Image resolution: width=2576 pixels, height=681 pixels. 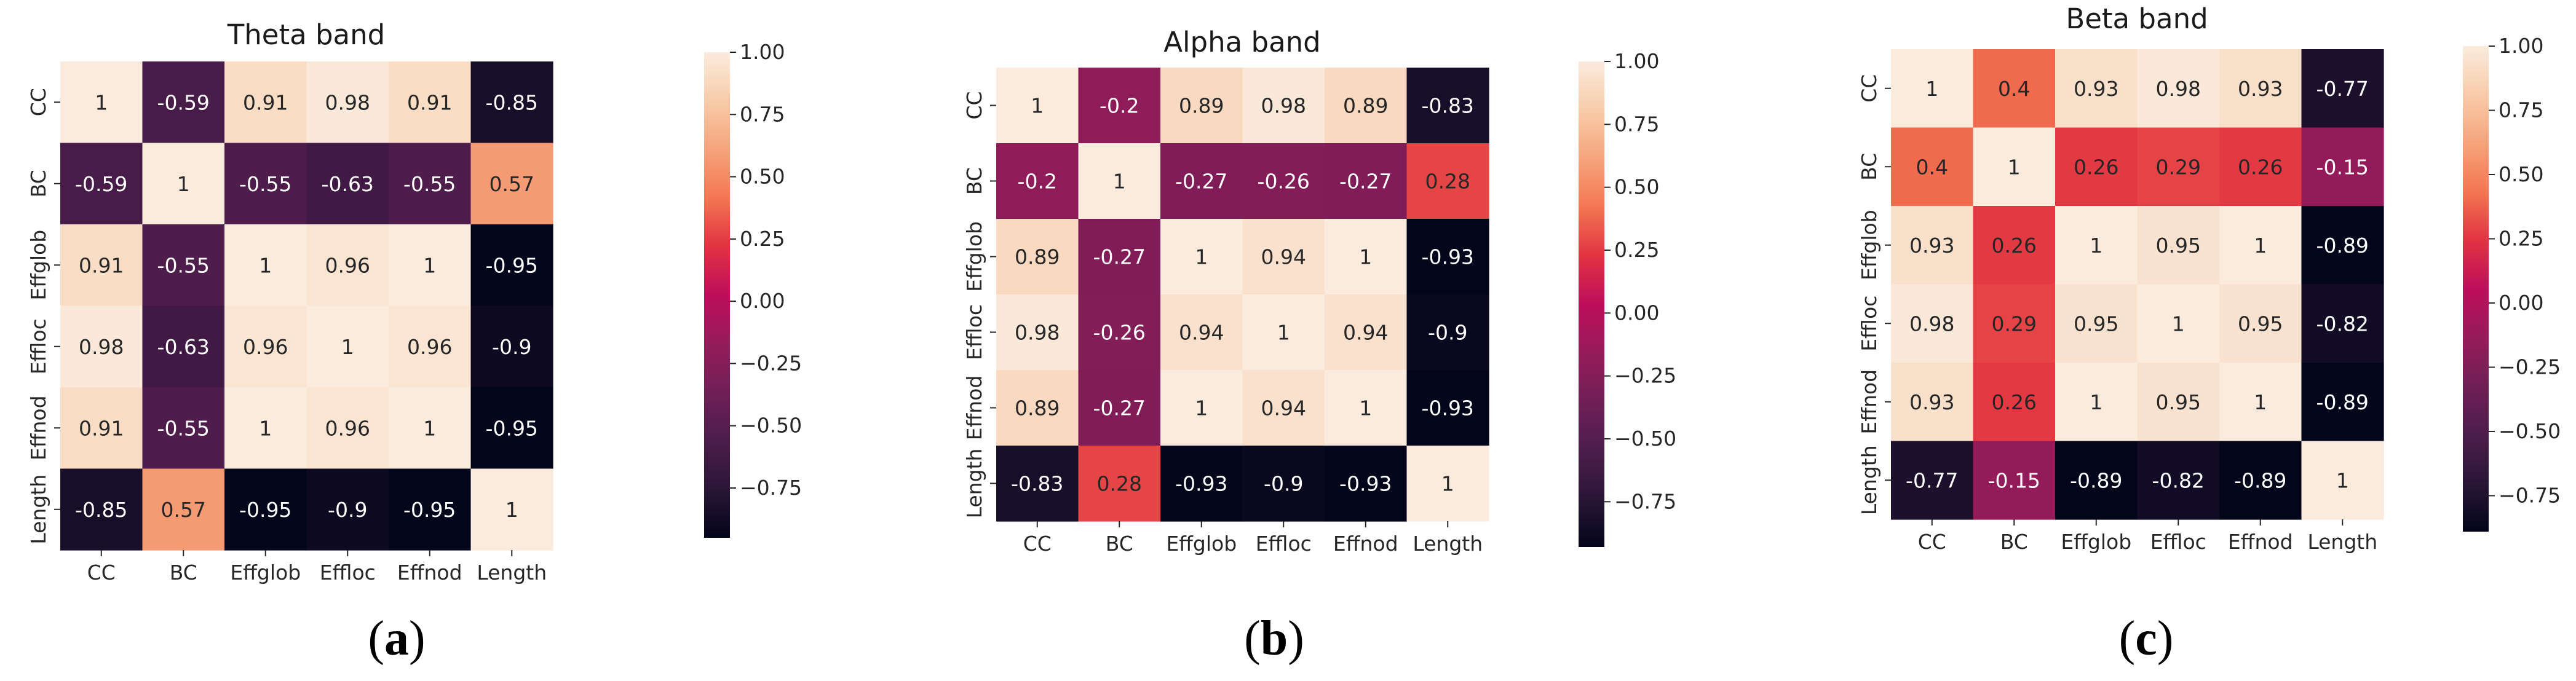 What do you see at coordinates (1636, 187) in the screenshot?
I see `colorbar-tick-label: 0.50` at bounding box center [1636, 187].